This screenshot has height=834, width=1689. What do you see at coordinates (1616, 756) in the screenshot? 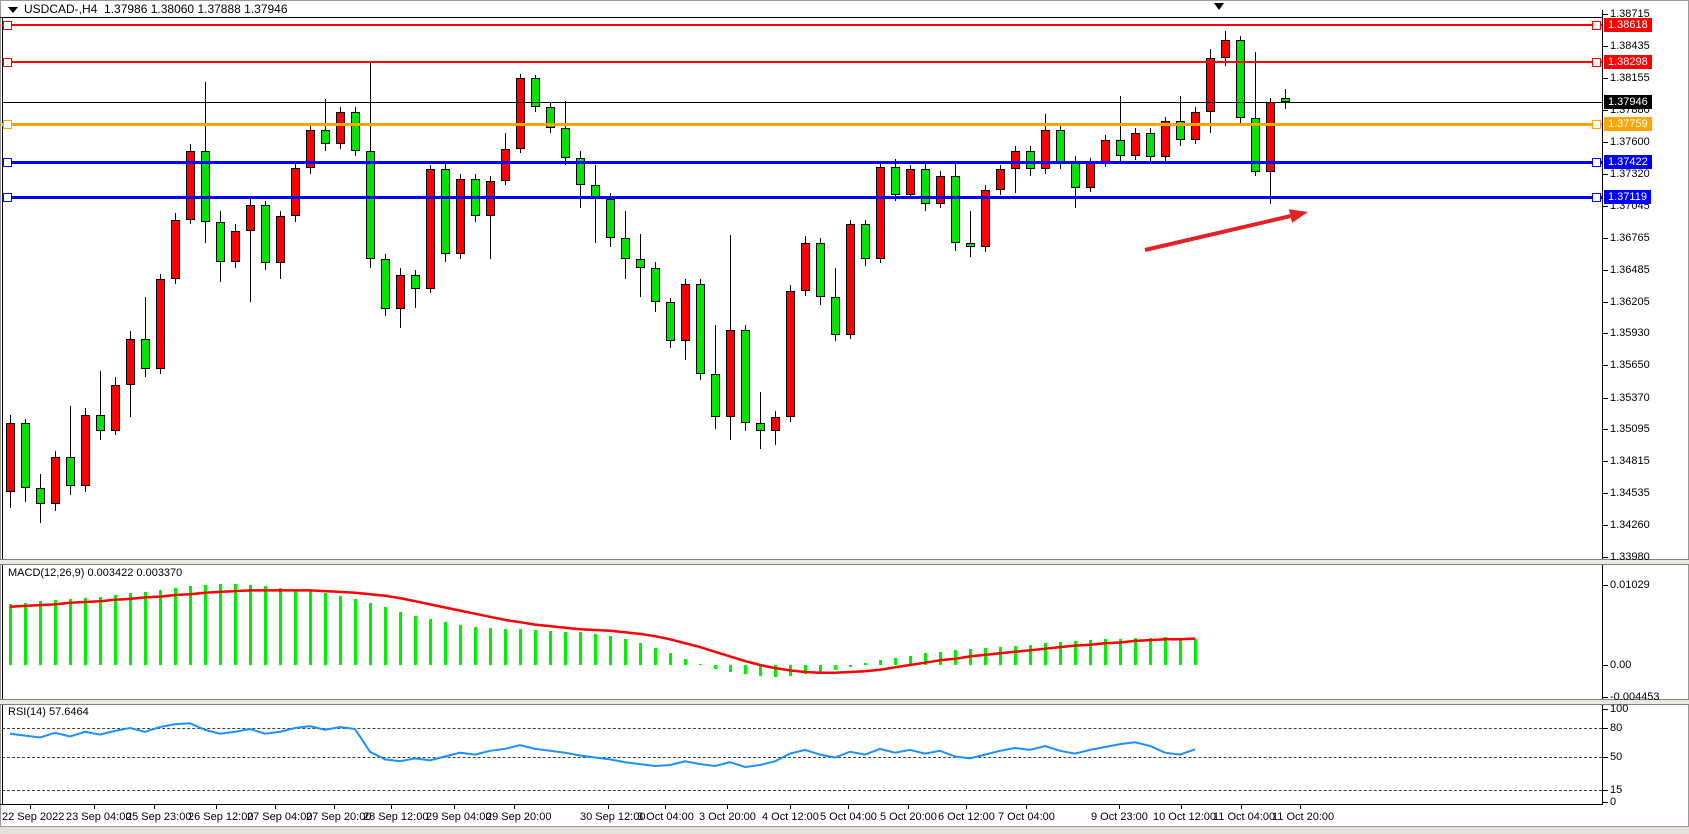
I see `rsi-axis-label: 50` at bounding box center [1616, 756].